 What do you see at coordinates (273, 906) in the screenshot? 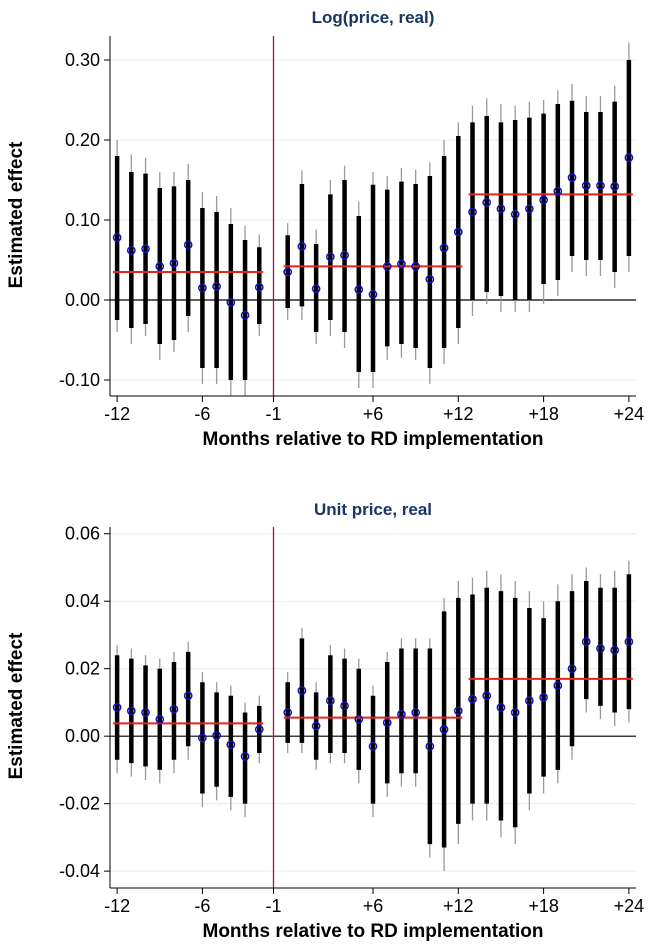
I see `x-tick-label: -1` at bounding box center [273, 906].